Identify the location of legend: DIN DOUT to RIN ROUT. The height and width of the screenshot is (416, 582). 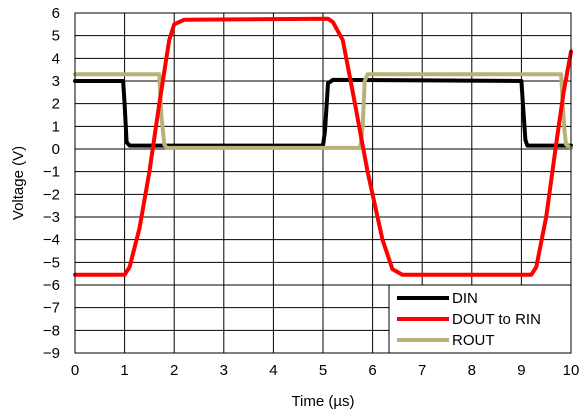
(480, 319).